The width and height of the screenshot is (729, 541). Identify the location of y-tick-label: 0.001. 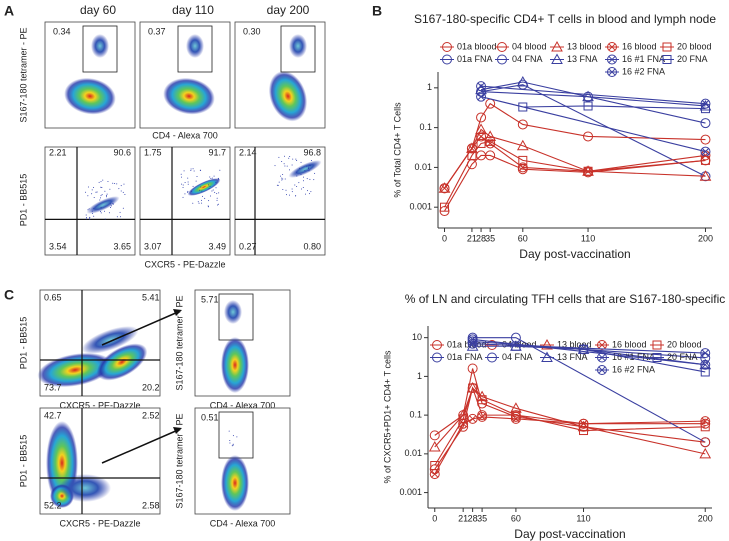
(420, 207).